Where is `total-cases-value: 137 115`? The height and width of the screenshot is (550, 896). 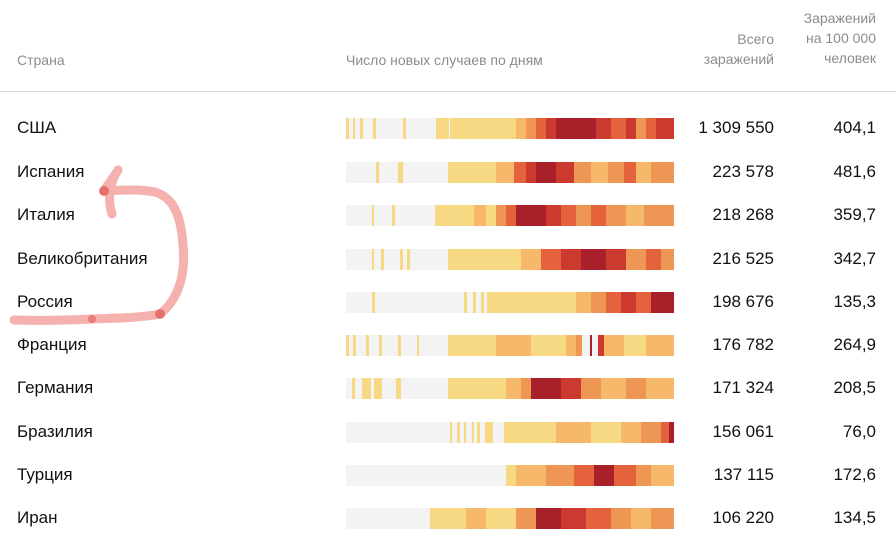
total-cases-value: 137 115 is located at coordinates (743, 474).